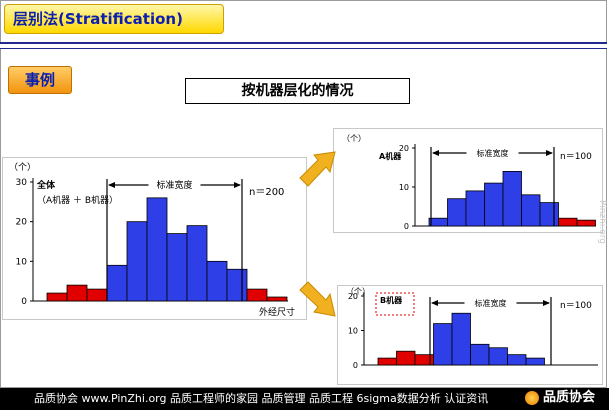  I want to click on machine-a-spec-label: 标准宽度, so click(493, 153).